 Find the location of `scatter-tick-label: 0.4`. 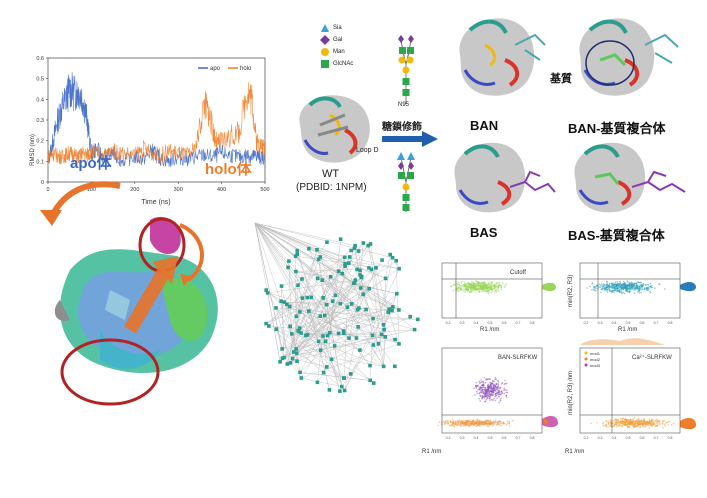

scatter-tick-label: 0.4 is located at coordinates (614, 438).